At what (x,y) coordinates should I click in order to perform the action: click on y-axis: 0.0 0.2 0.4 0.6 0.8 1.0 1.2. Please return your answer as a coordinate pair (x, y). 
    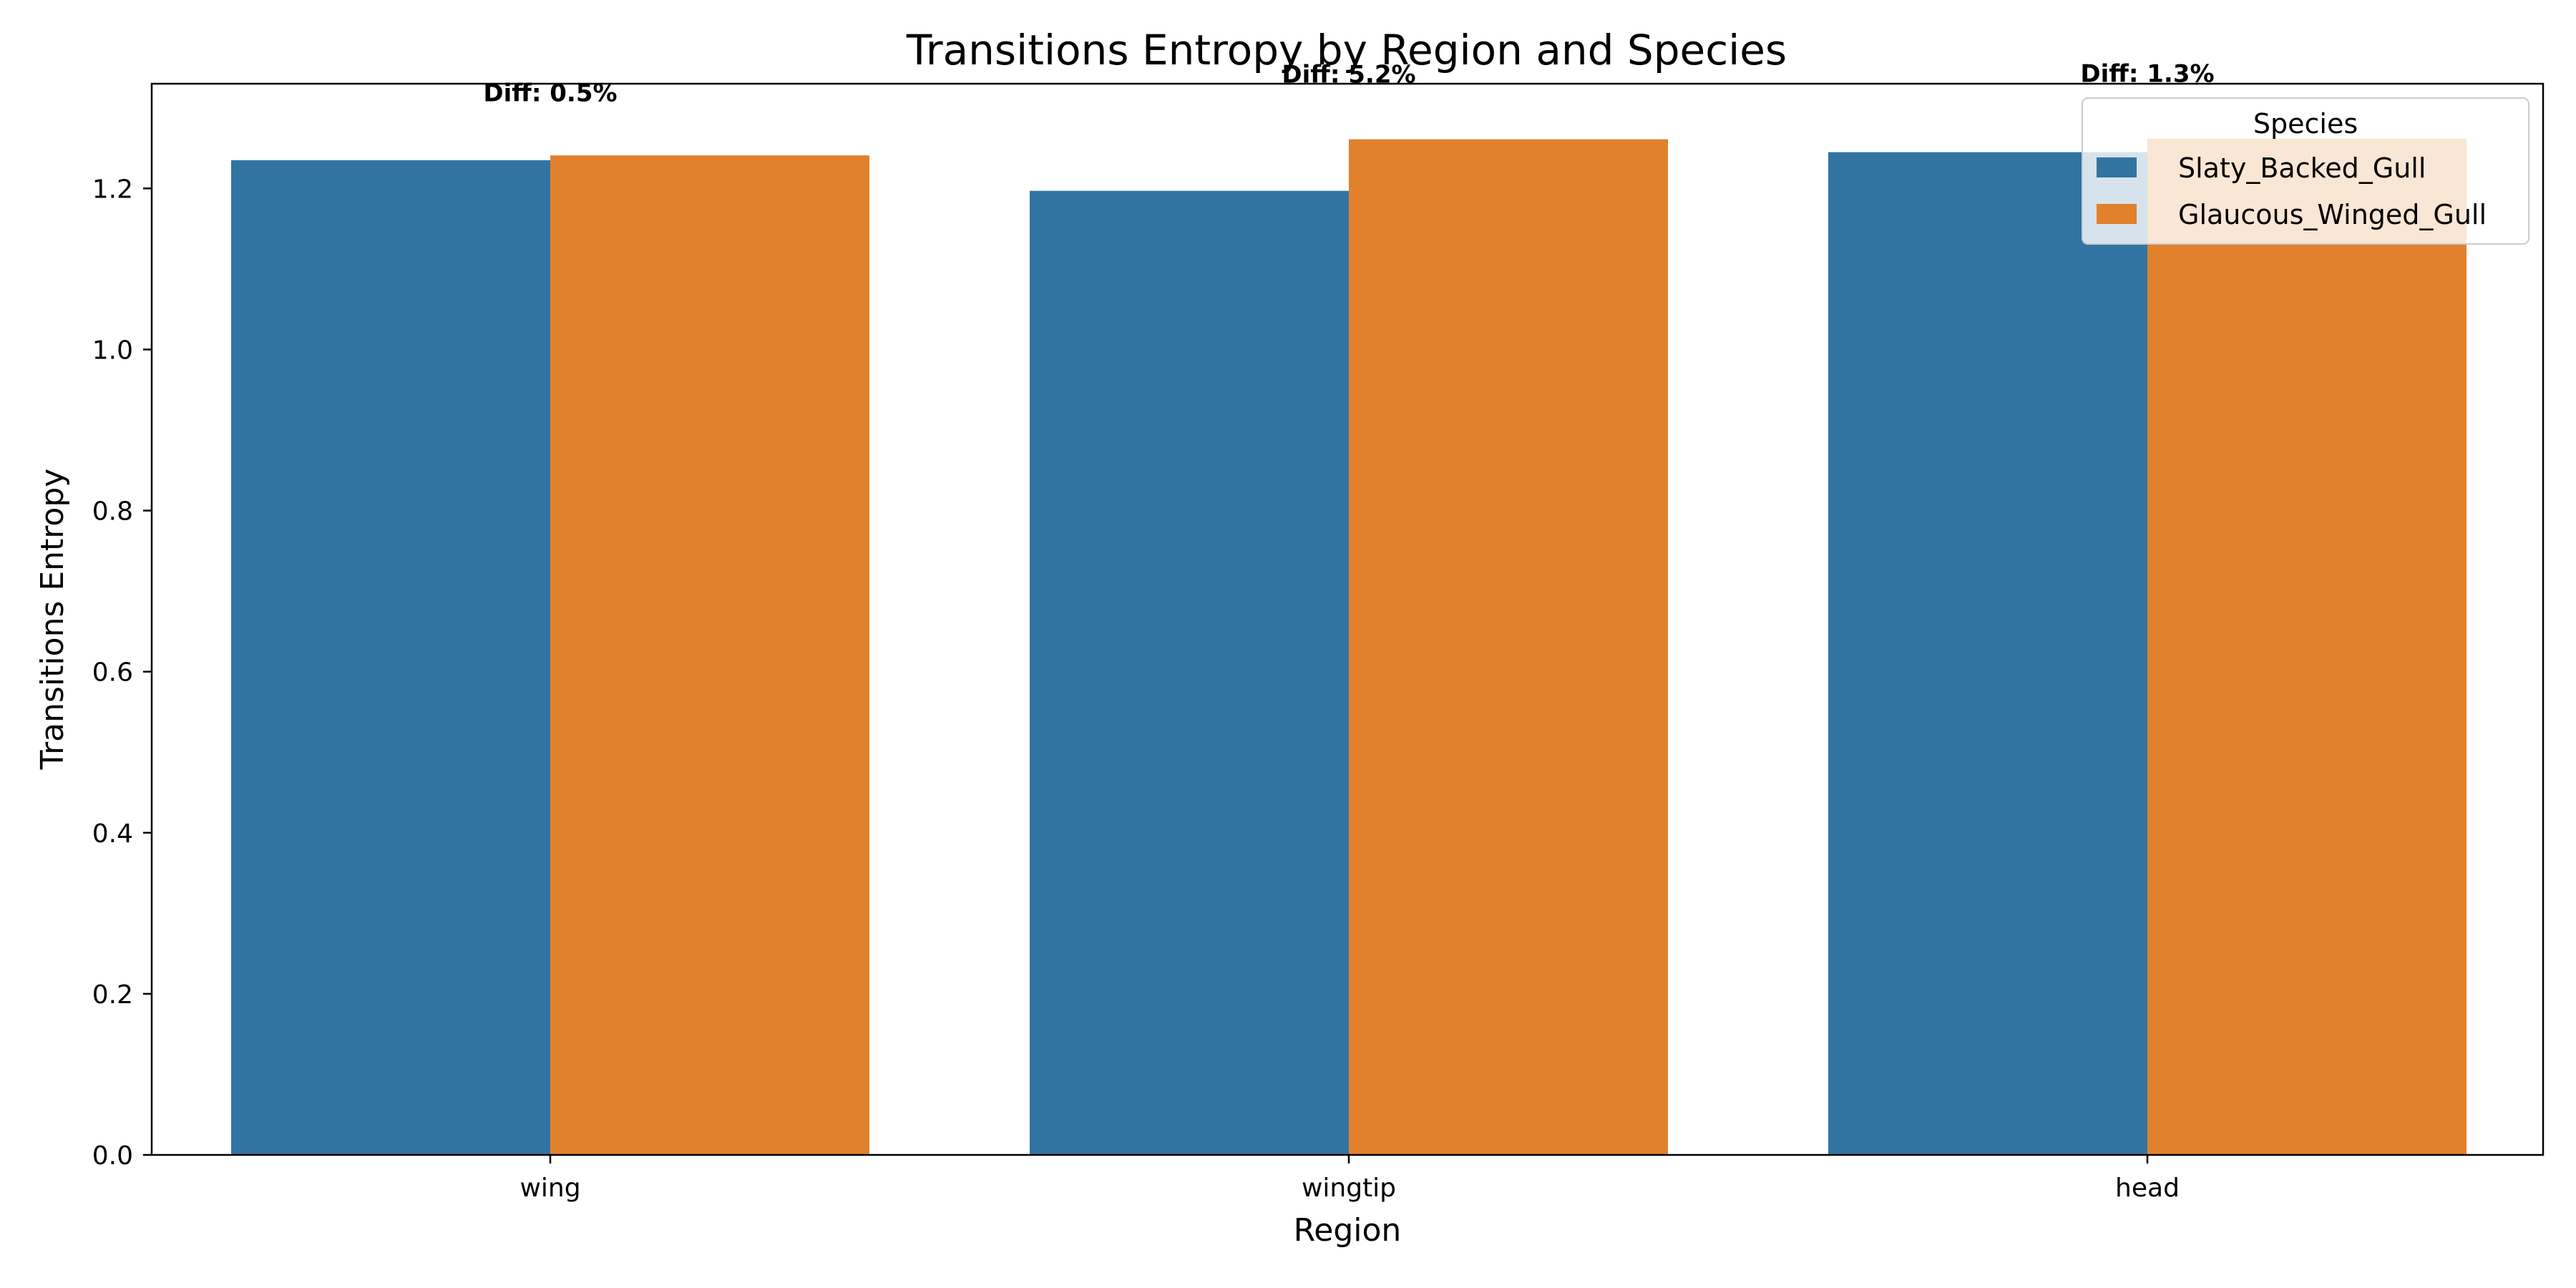
    Looking at the image, I should click on (122, 673).